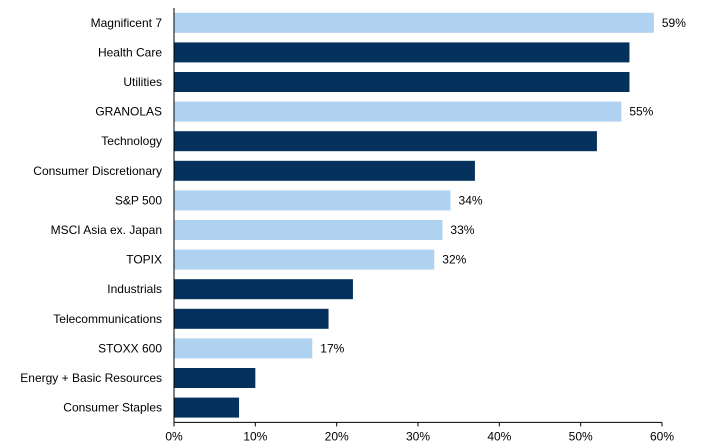 The width and height of the screenshot is (726, 445). I want to click on x-tick-label: 30%, so click(418, 436).